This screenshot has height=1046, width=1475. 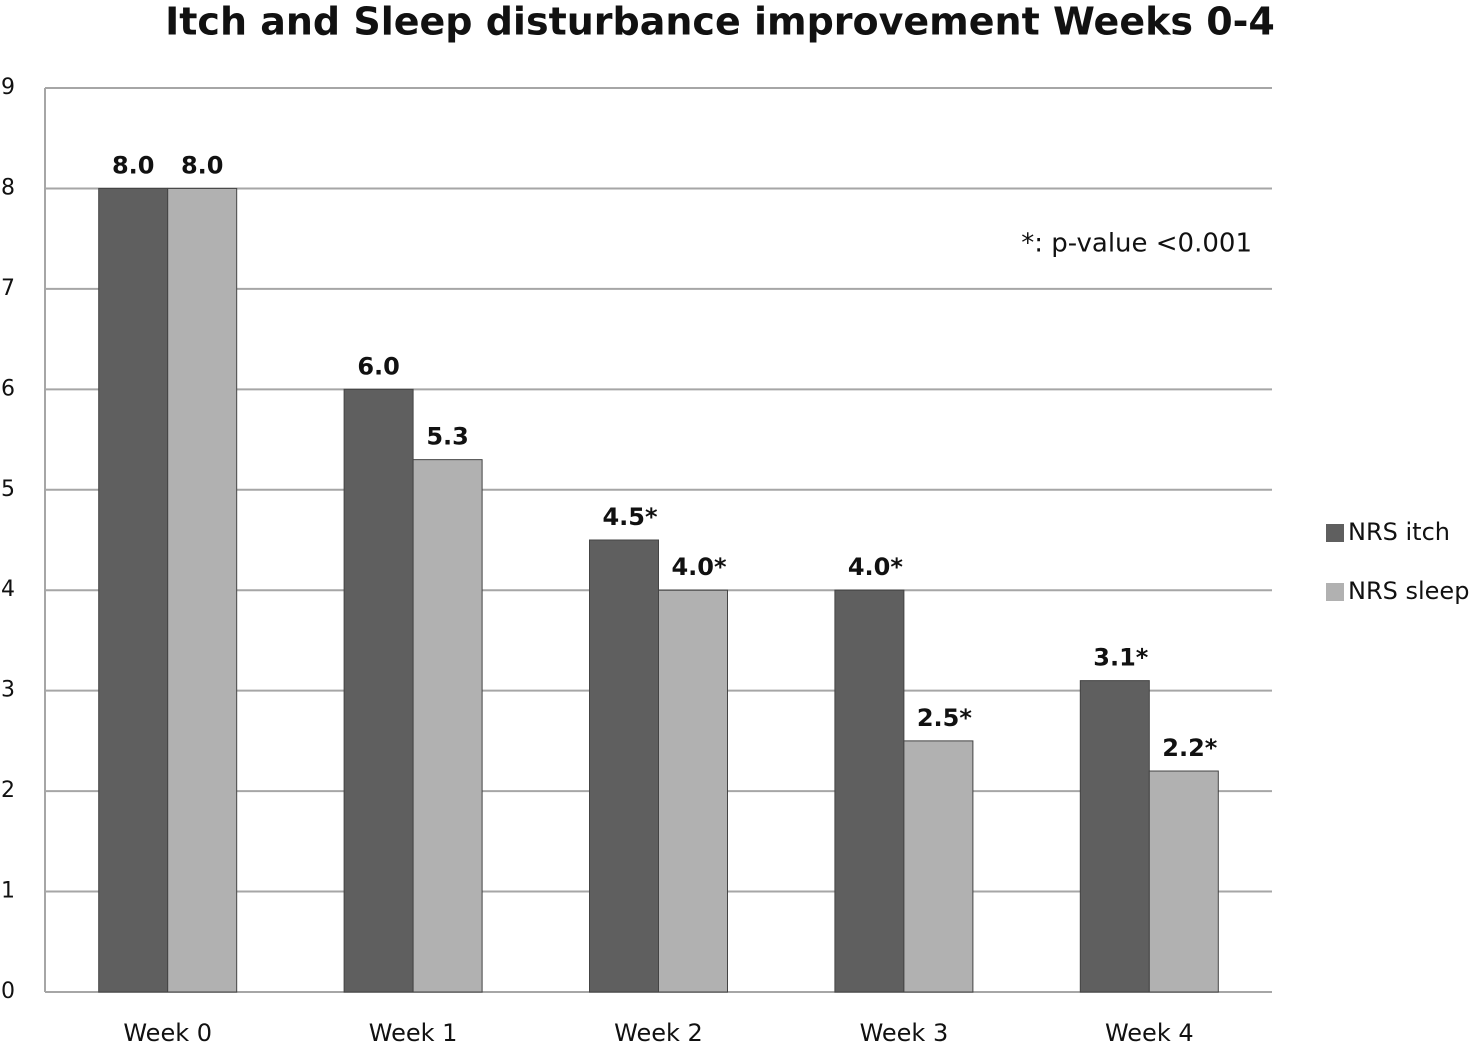 I want to click on y-tick-label: 6, so click(x=8, y=388).